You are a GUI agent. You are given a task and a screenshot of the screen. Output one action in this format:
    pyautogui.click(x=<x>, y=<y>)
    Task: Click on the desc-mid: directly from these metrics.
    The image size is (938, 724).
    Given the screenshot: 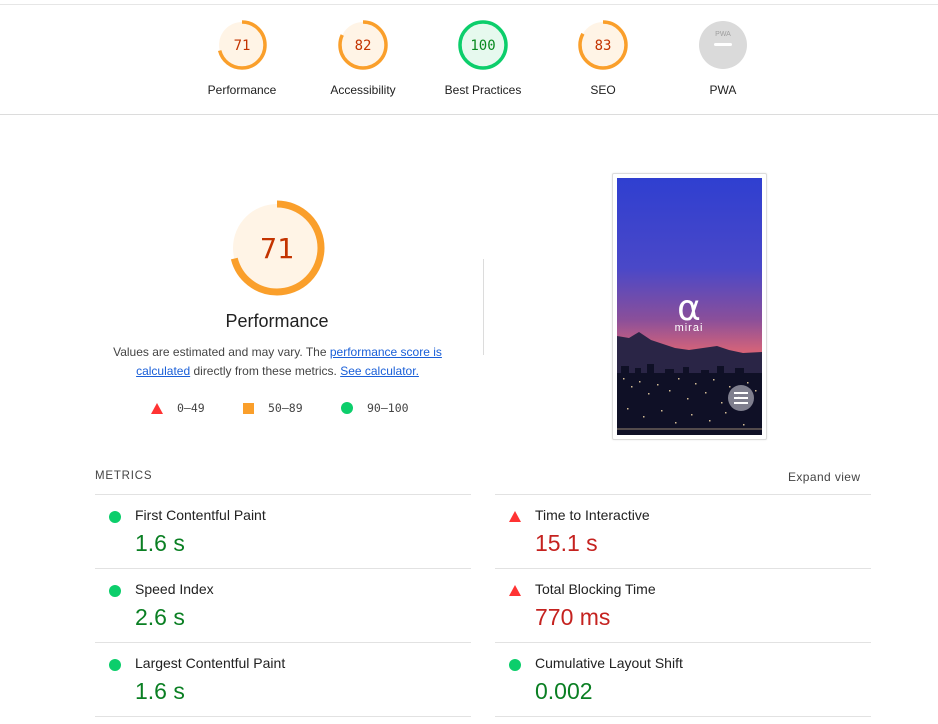 What is the action you would take?
    pyautogui.click(x=265, y=371)
    